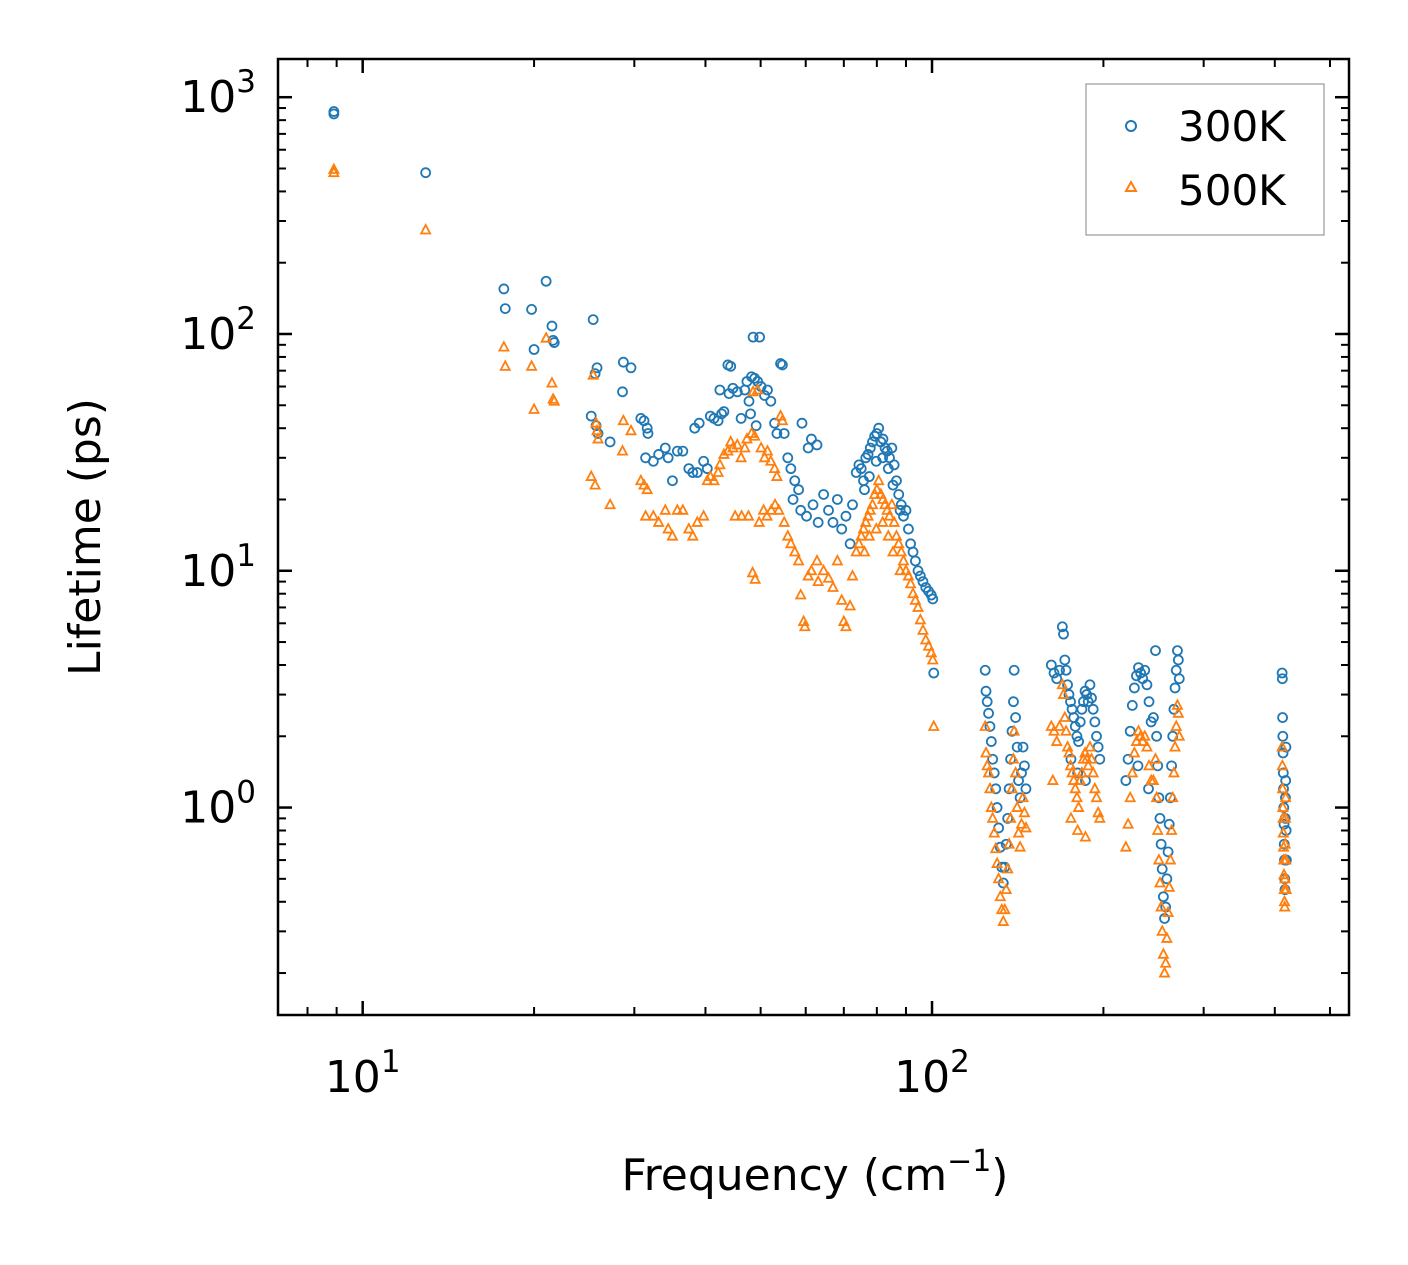 This screenshot has height=1265, width=1408. I want to click on x-tick-base: 10, so click(922, 1077).